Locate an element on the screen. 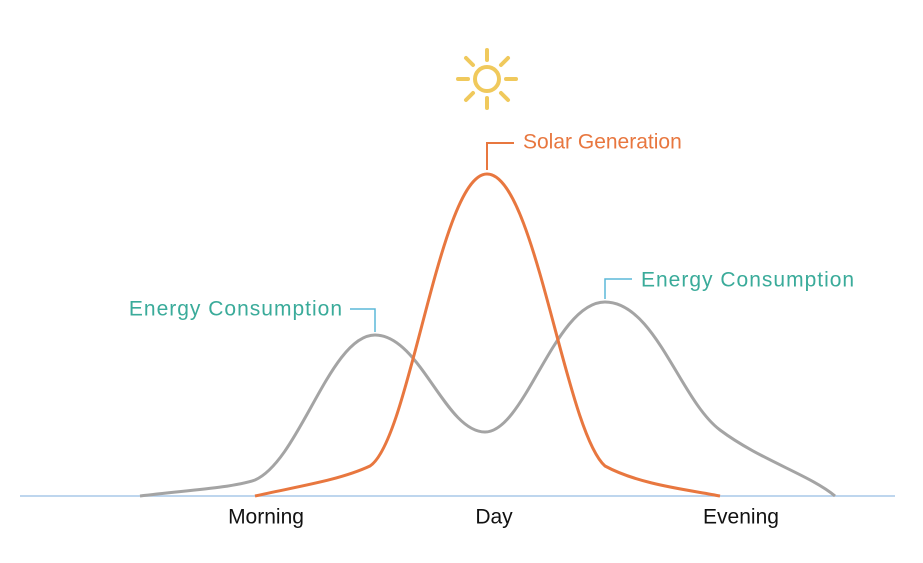  sun-icon is located at coordinates (487, 79).